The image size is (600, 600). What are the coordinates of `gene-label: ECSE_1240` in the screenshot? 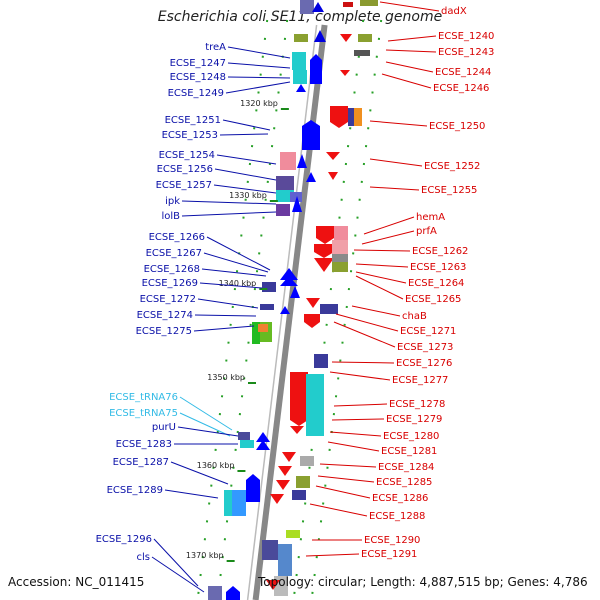 It's located at (466, 36).